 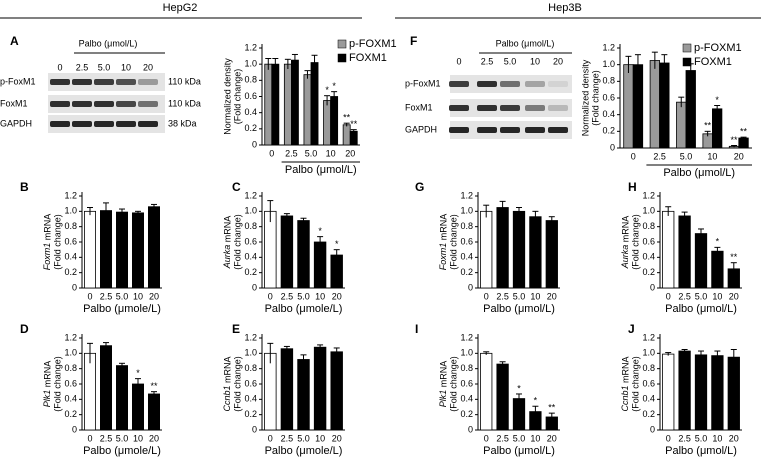 What do you see at coordinates (458, 61) in the screenshot?
I see `lane-label: 0` at bounding box center [458, 61].